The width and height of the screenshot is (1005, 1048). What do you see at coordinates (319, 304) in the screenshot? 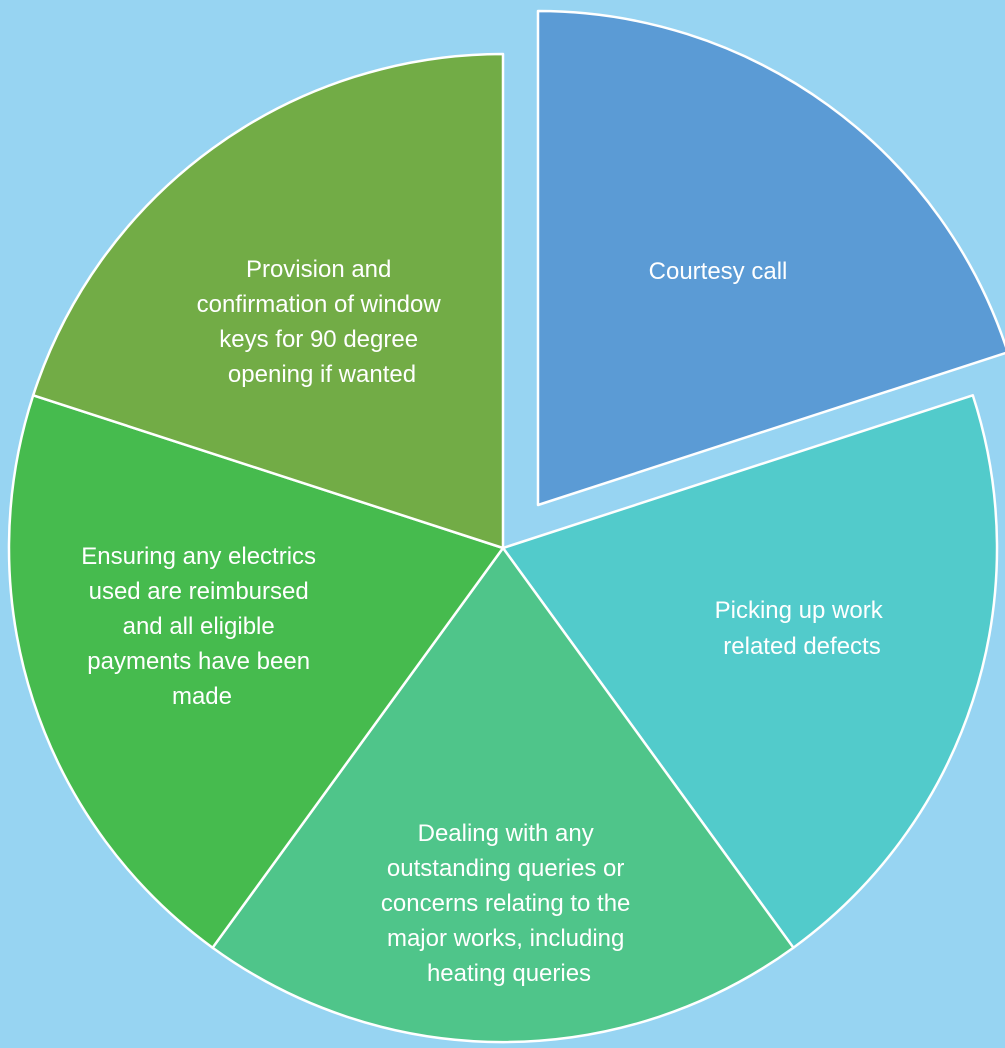
I see `label-line: confirmation of window` at bounding box center [319, 304].